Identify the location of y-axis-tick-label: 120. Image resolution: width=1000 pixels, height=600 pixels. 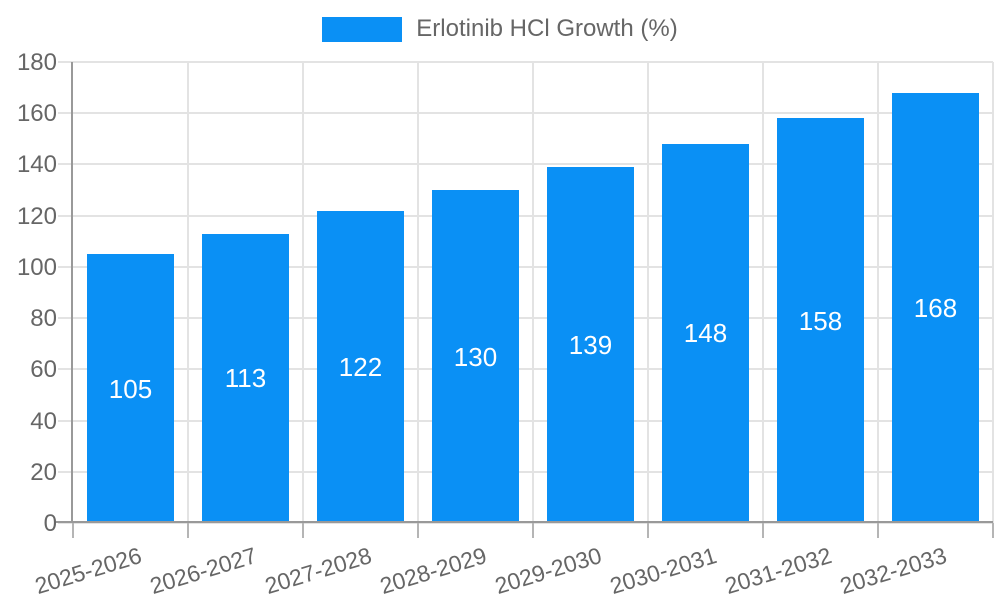
(36, 216).